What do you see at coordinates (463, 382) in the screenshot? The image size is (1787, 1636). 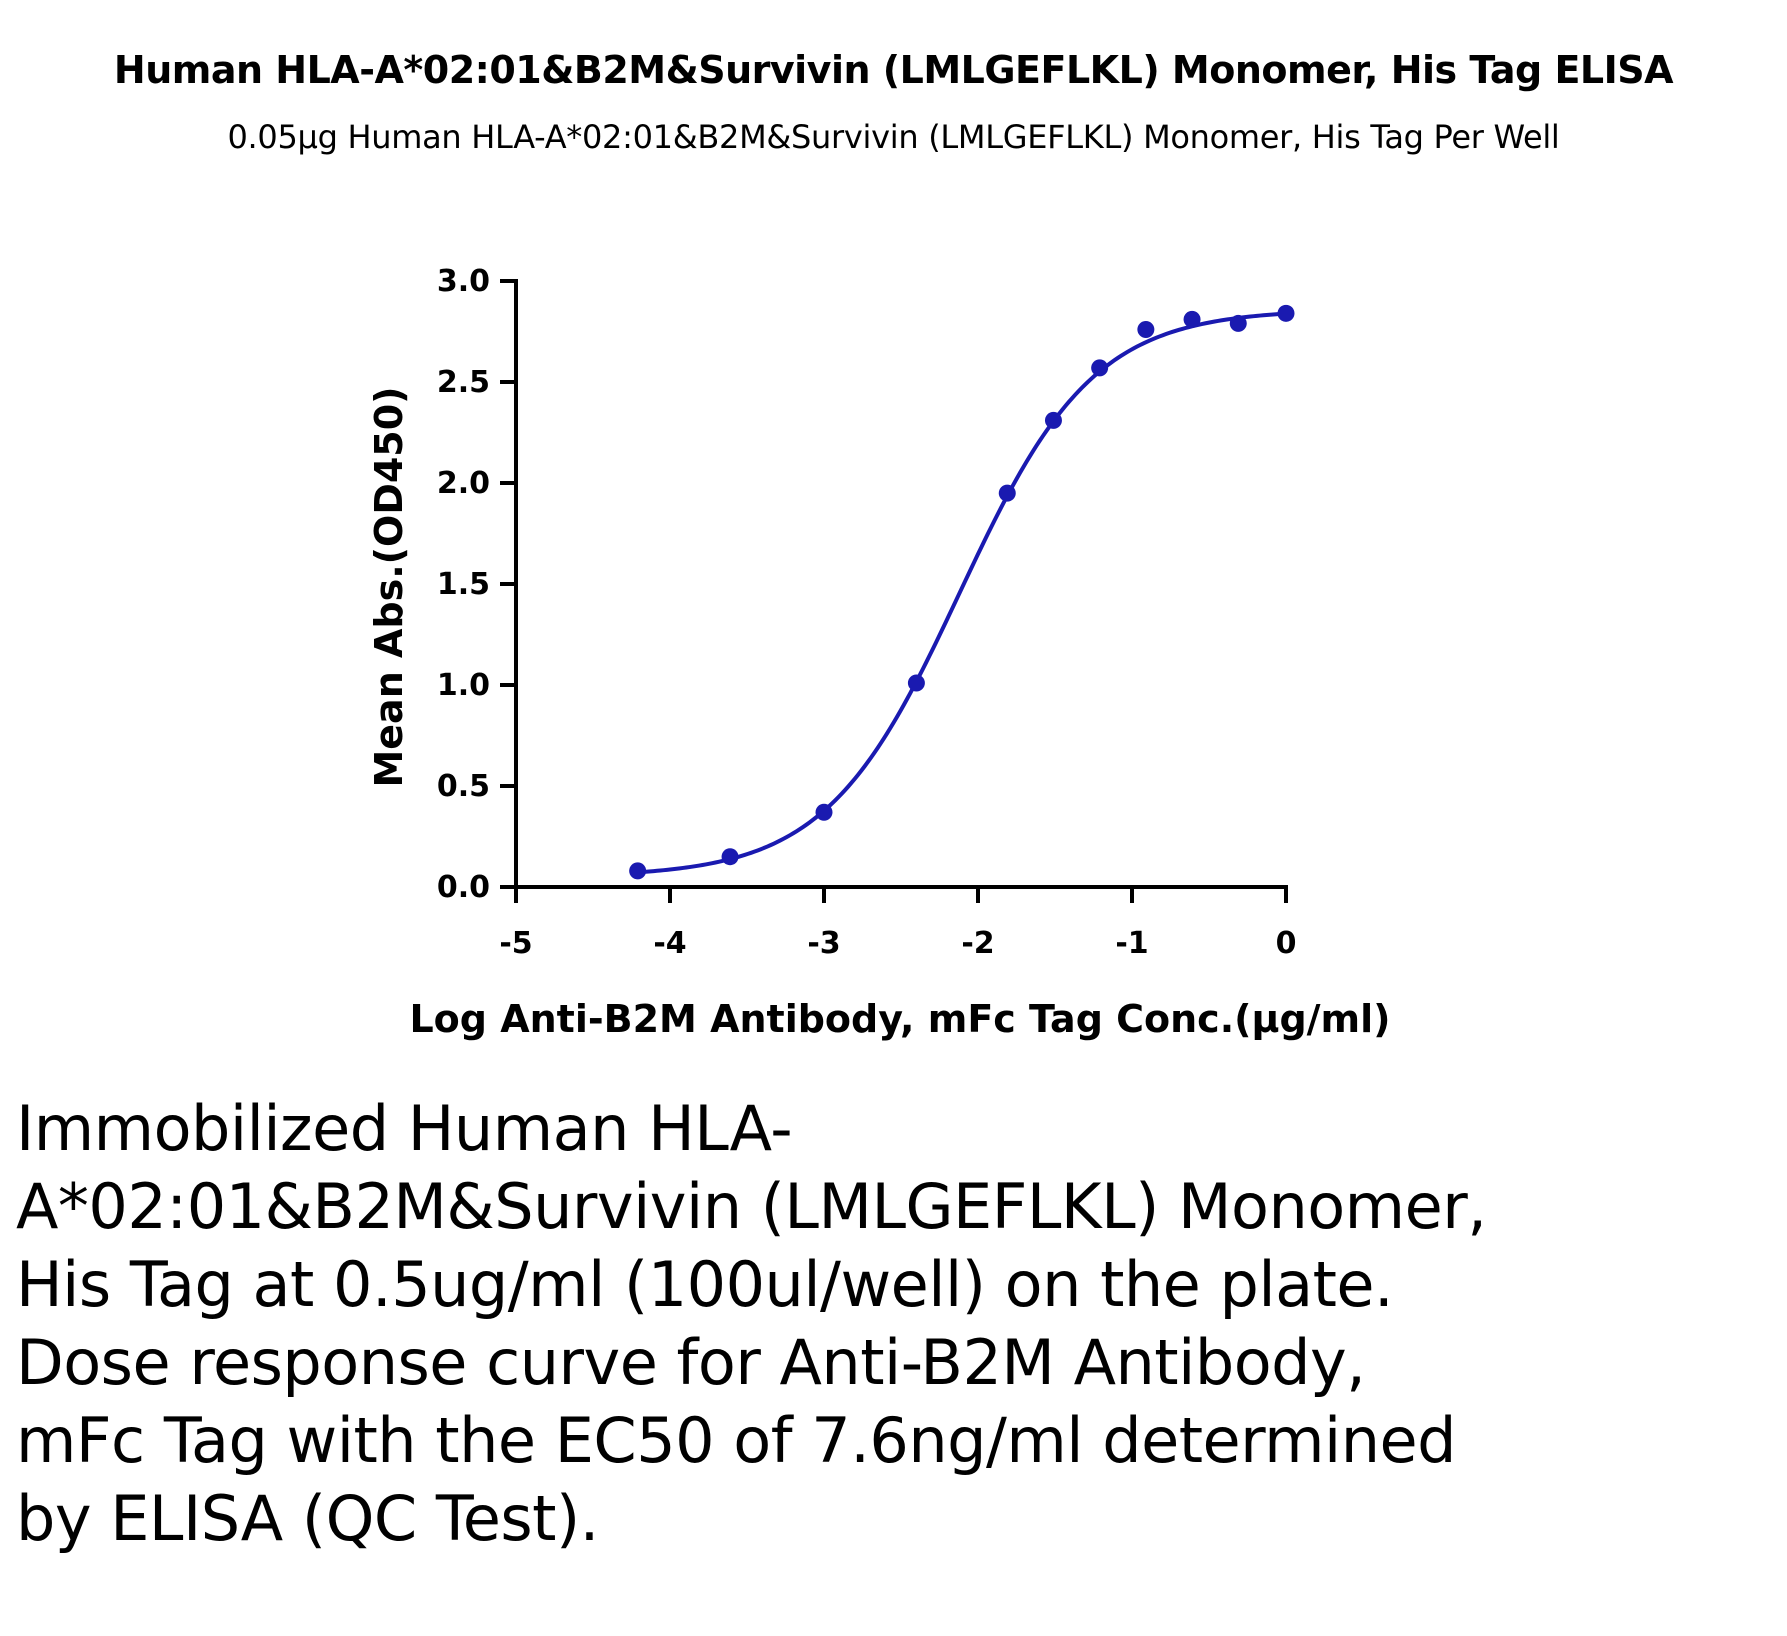 I see `y-tick-label: 2.5` at bounding box center [463, 382].